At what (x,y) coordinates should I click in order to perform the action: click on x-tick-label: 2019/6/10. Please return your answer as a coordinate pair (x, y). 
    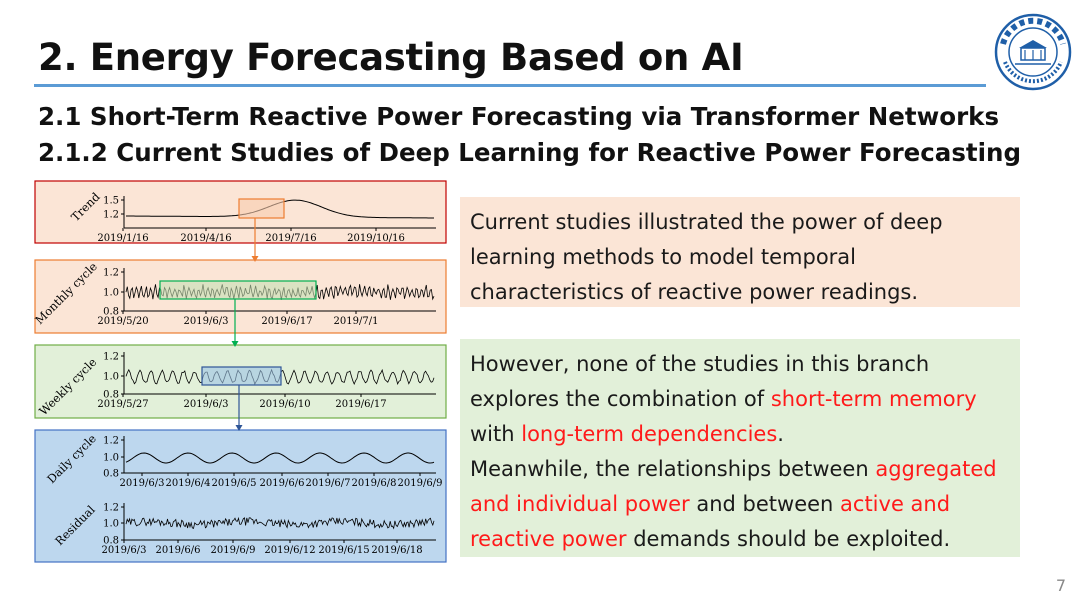
    Looking at the image, I should click on (284, 404).